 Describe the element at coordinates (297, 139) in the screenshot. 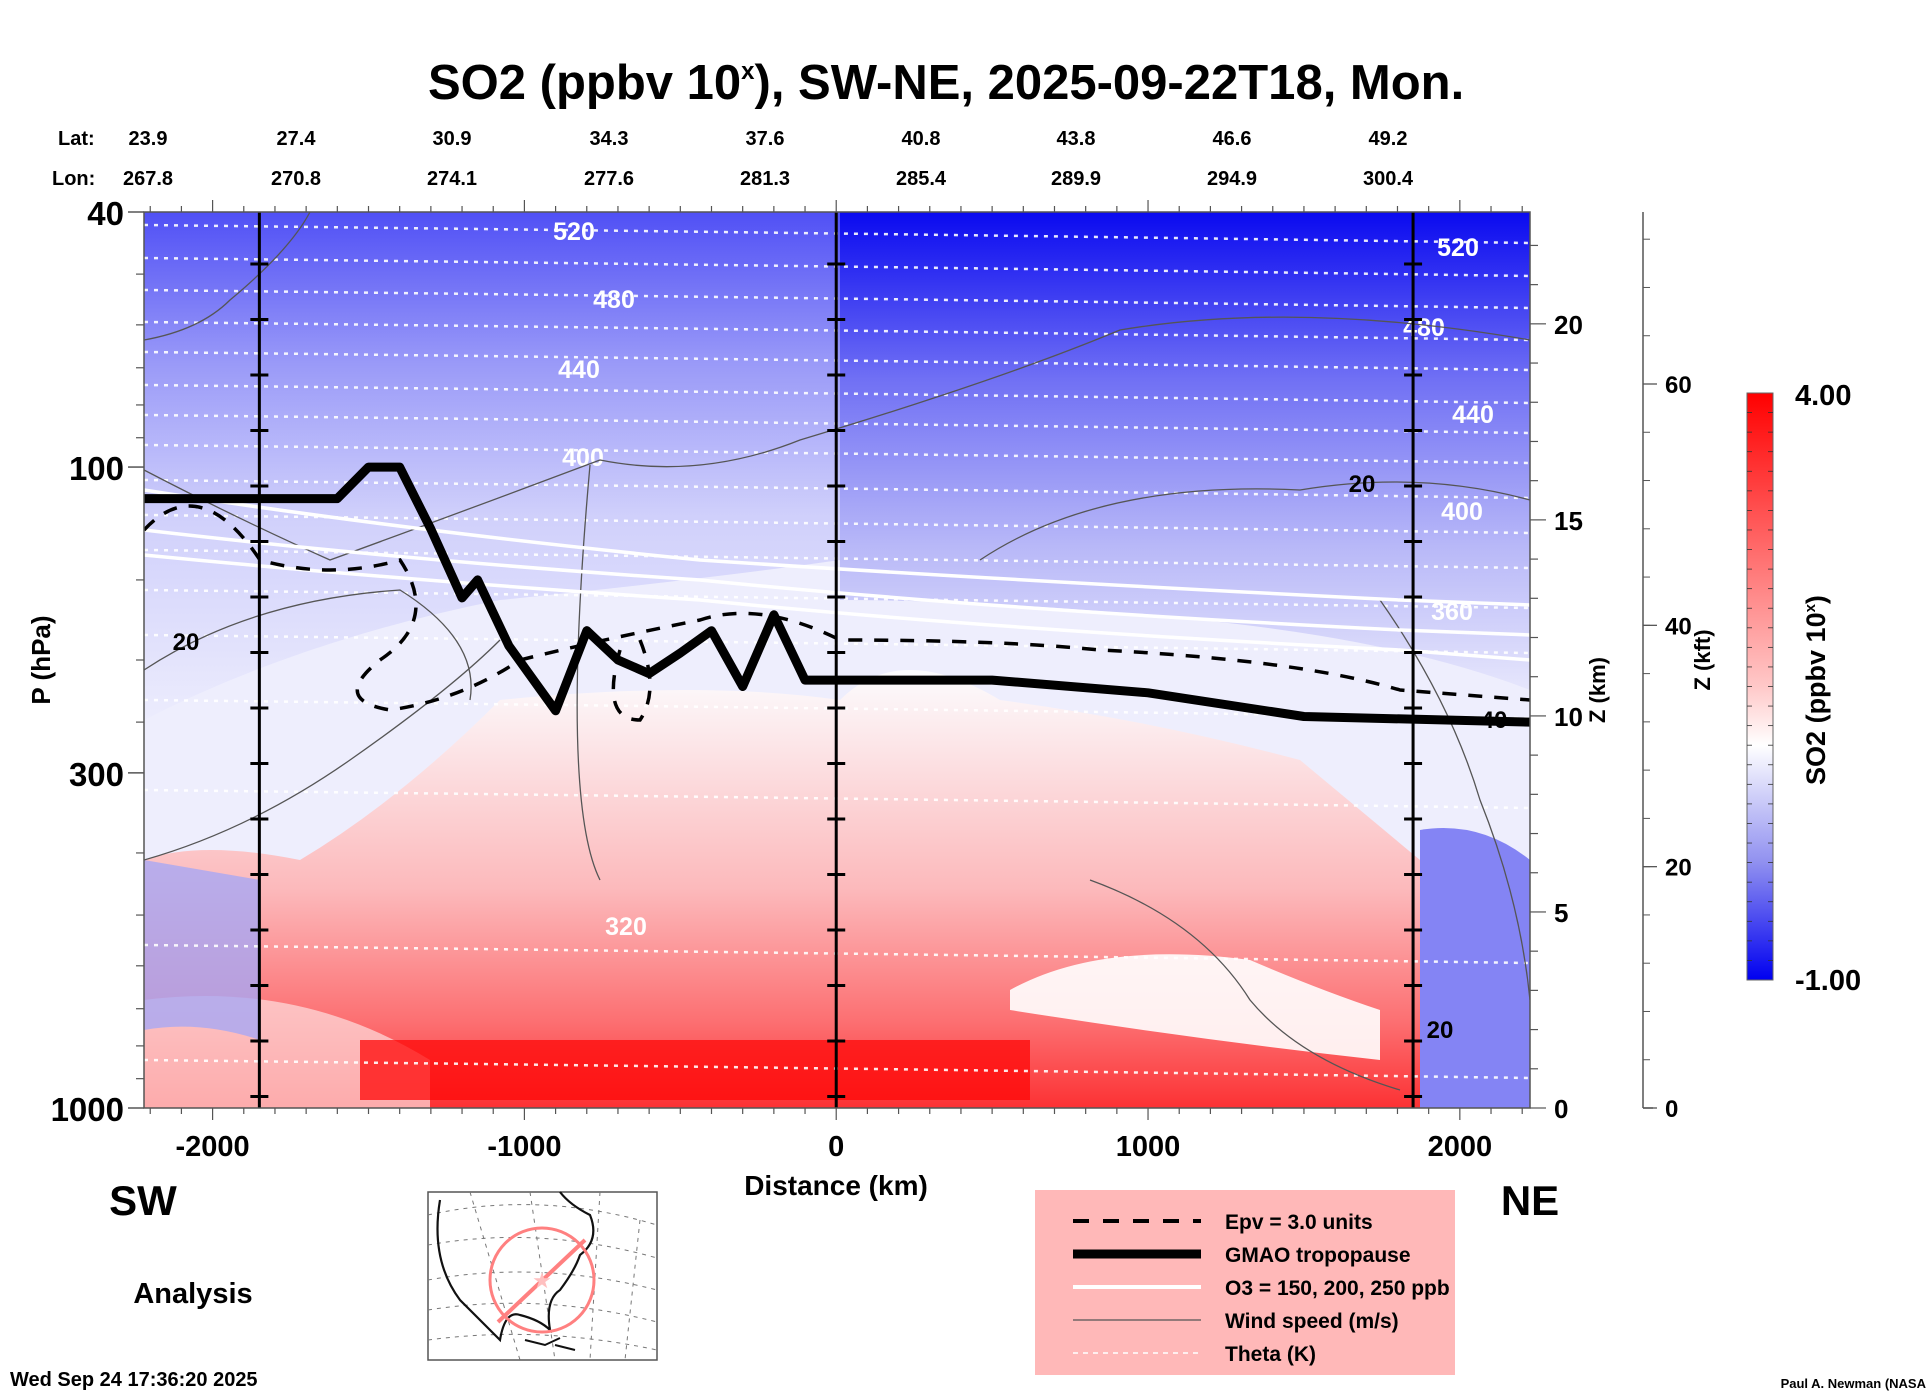

I see `lat-value: 27.4` at that location.